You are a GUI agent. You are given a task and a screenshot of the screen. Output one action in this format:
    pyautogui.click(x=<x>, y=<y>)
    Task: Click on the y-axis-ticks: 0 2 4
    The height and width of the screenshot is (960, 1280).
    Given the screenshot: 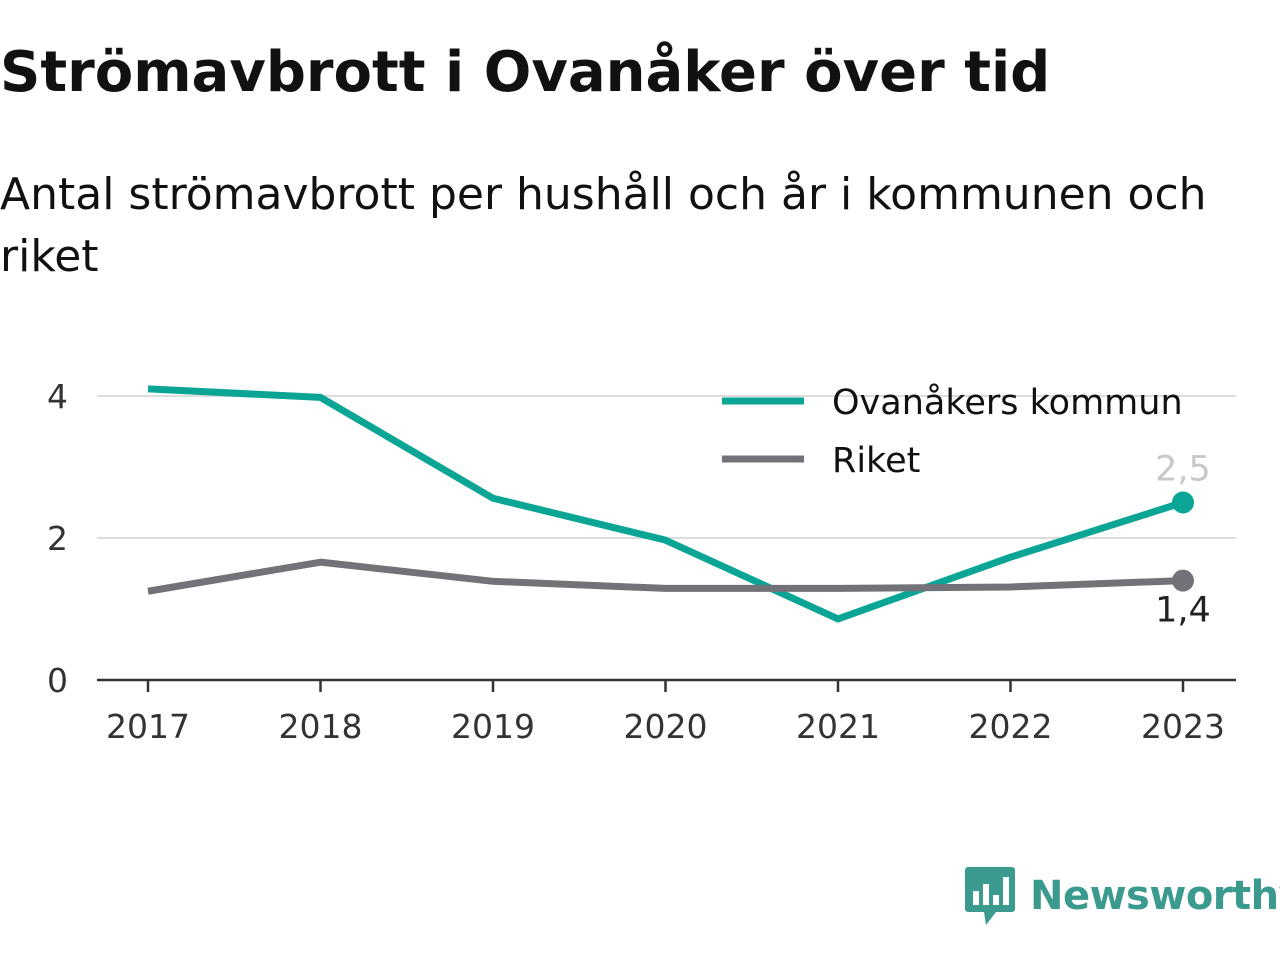 What is the action you would take?
    pyautogui.click(x=57, y=538)
    